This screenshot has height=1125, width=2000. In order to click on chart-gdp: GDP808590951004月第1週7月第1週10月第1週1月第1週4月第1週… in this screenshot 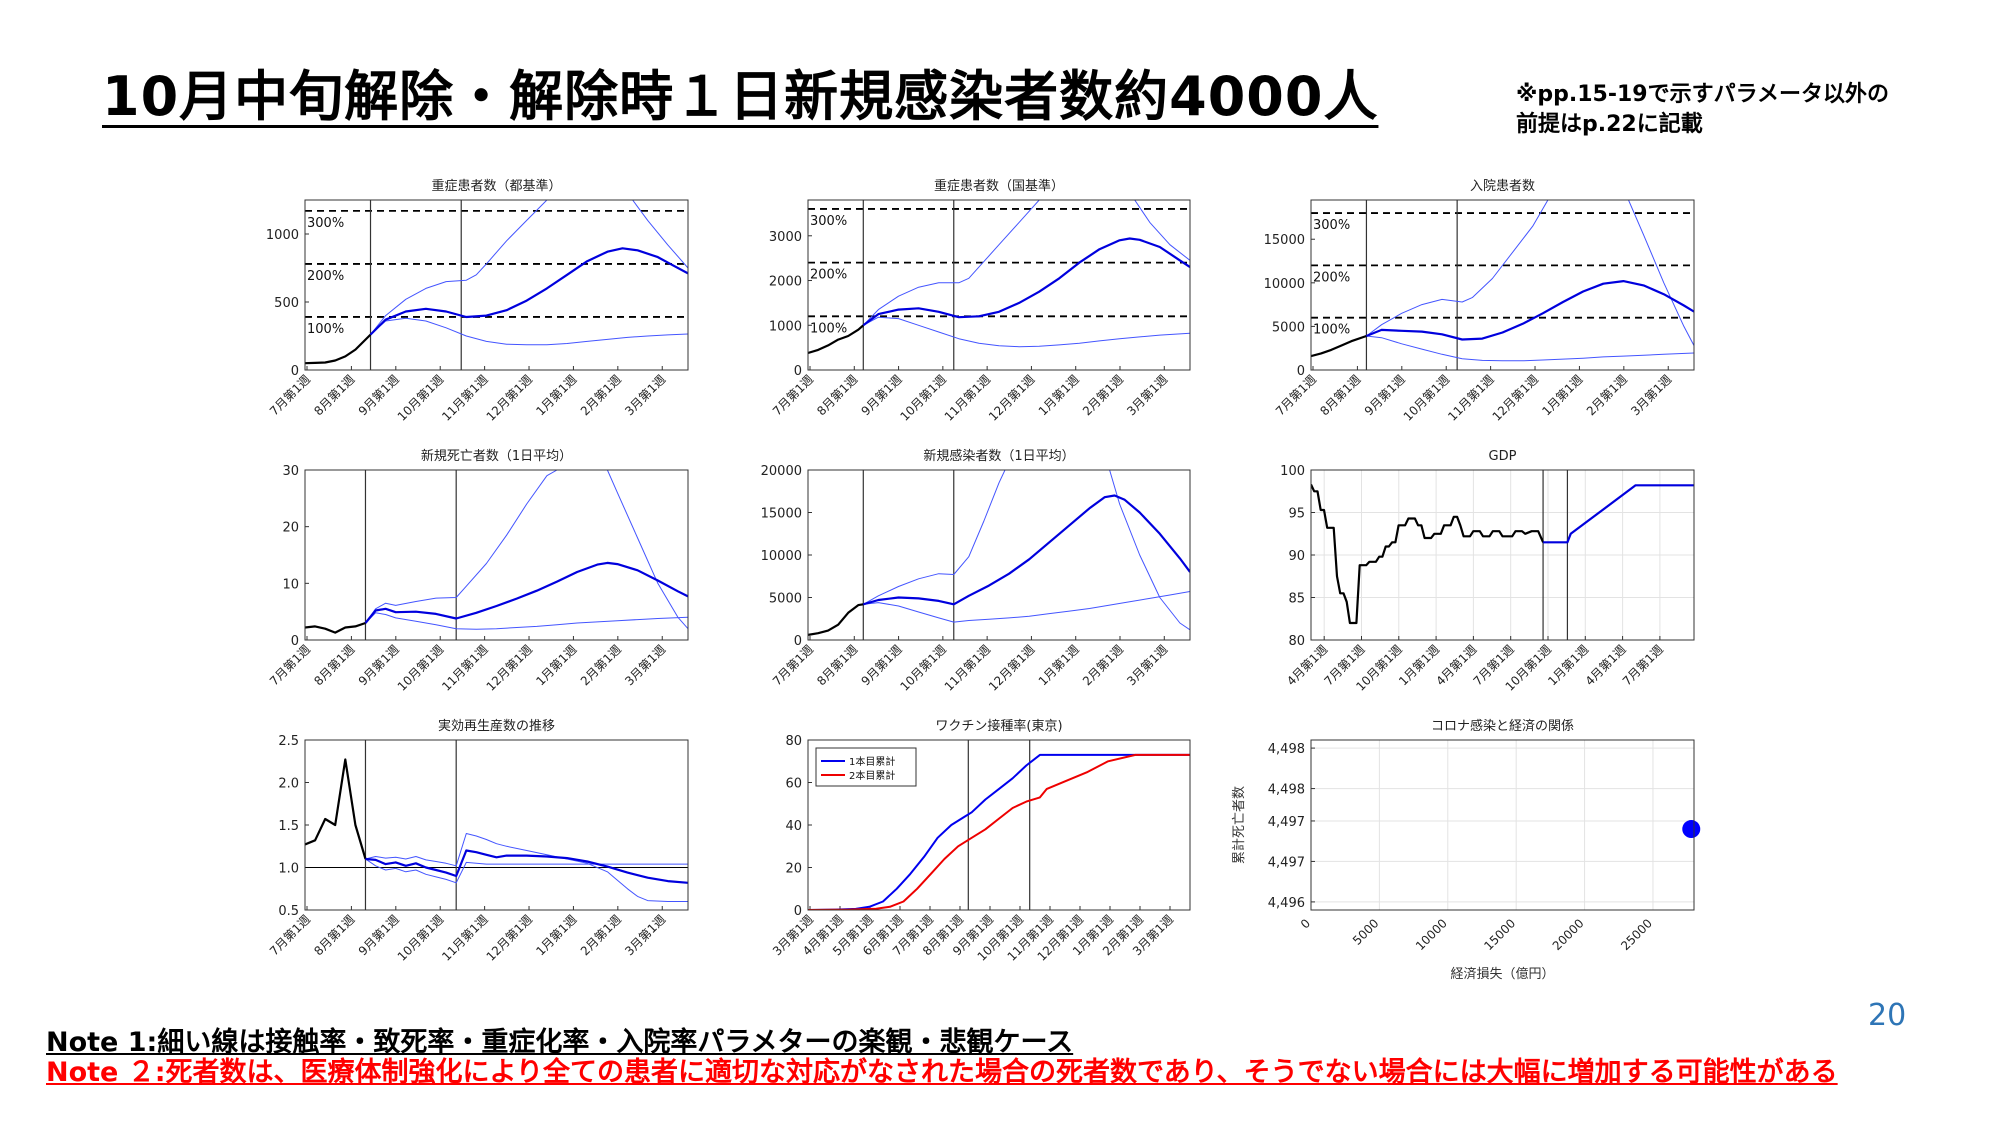, I will do `click(1487, 571)`.